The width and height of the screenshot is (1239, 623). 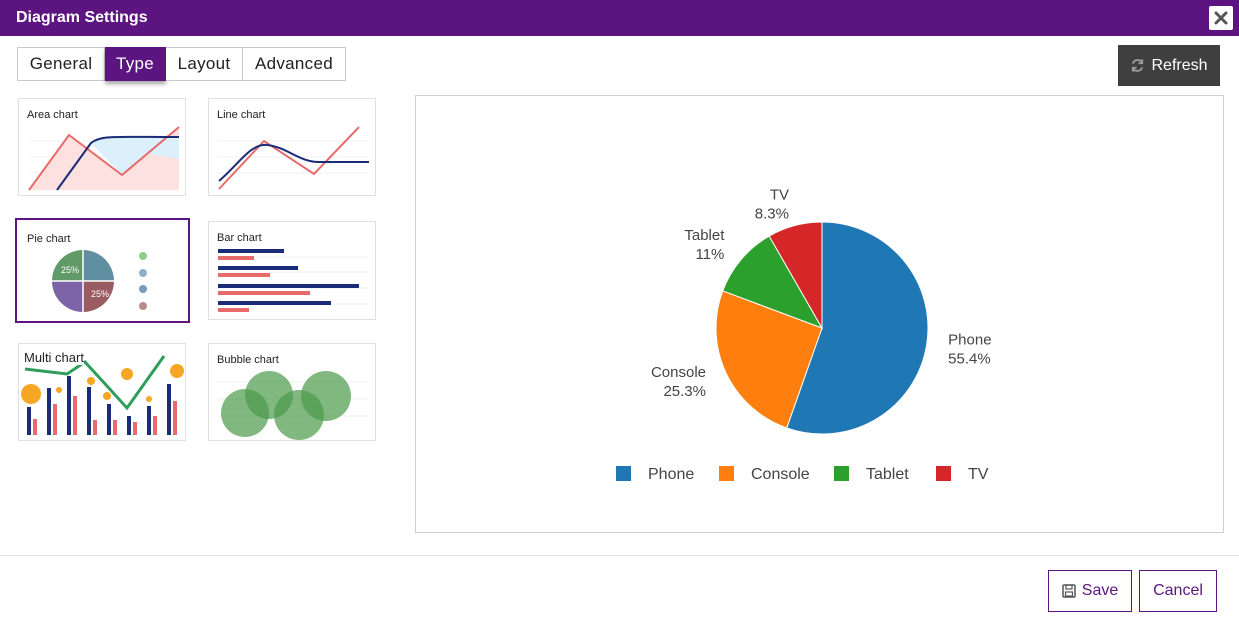 What do you see at coordinates (54, 357) in the screenshot?
I see `chart-type-label: Multi chart` at bounding box center [54, 357].